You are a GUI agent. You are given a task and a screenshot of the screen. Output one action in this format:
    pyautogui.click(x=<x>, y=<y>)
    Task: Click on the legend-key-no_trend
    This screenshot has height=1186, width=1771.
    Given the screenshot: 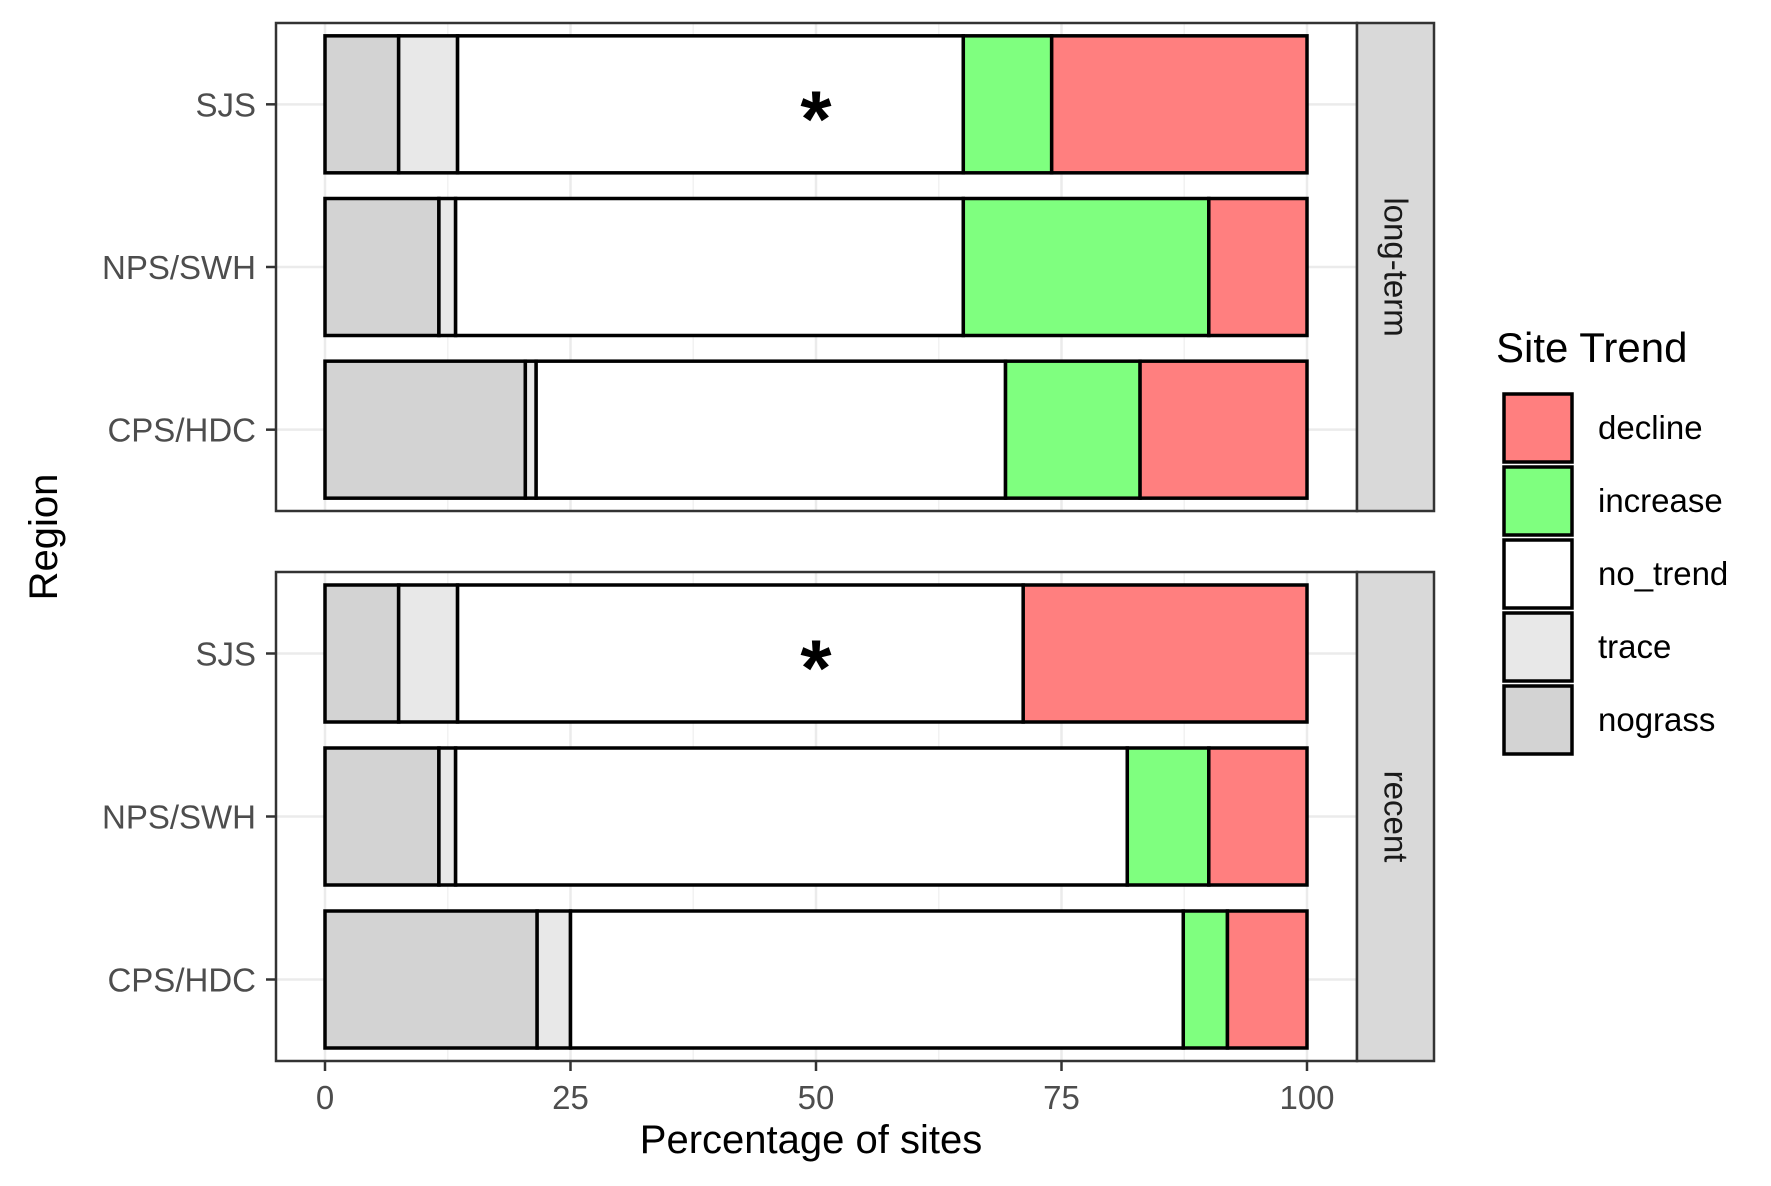 What is the action you would take?
    pyautogui.click(x=1538, y=574)
    